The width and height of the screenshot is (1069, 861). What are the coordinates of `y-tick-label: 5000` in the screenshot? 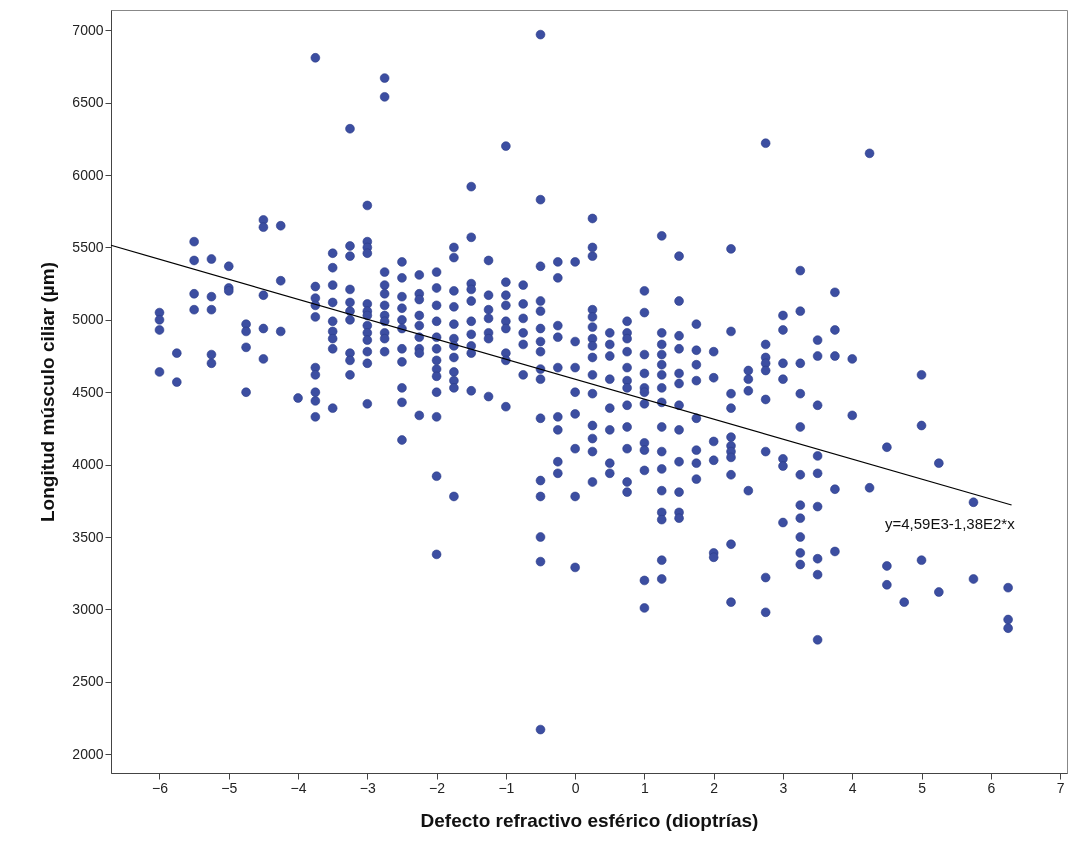 It's located at (88, 319).